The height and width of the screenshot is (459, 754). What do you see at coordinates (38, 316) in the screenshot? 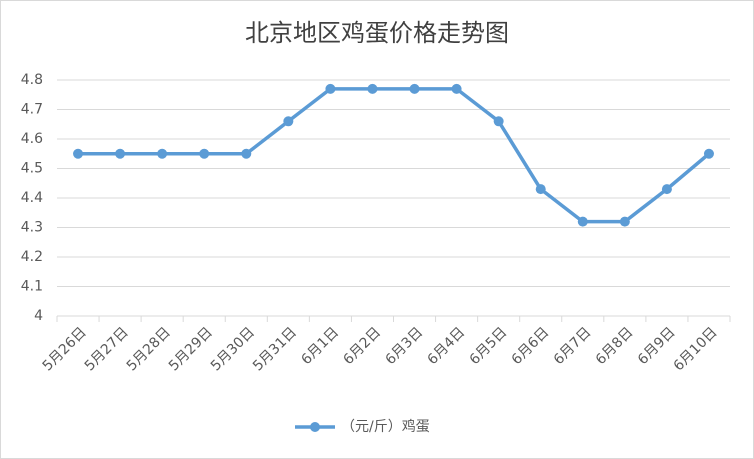
I see `y-tick-label: 4` at bounding box center [38, 316].